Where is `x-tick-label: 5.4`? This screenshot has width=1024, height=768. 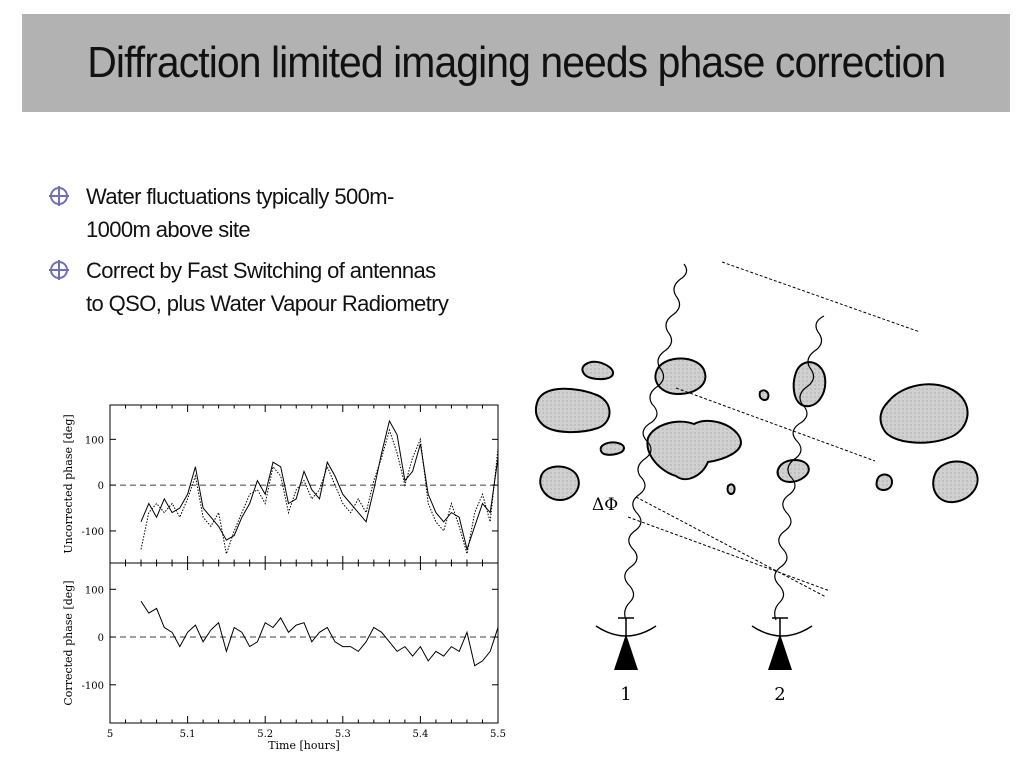
x-tick-label: 5.4 is located at coordinates (420, 734).